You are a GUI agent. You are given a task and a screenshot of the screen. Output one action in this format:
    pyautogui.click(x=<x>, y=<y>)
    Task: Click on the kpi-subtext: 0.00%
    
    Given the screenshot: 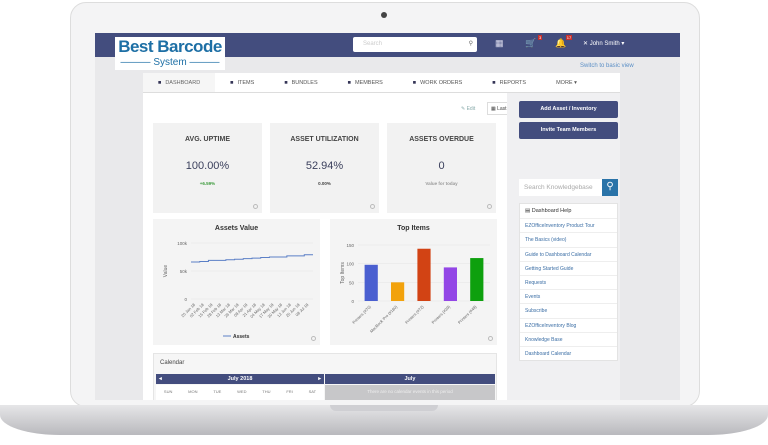 What is the action you would take?
    pyautogui.click(x=324, y=183)
    